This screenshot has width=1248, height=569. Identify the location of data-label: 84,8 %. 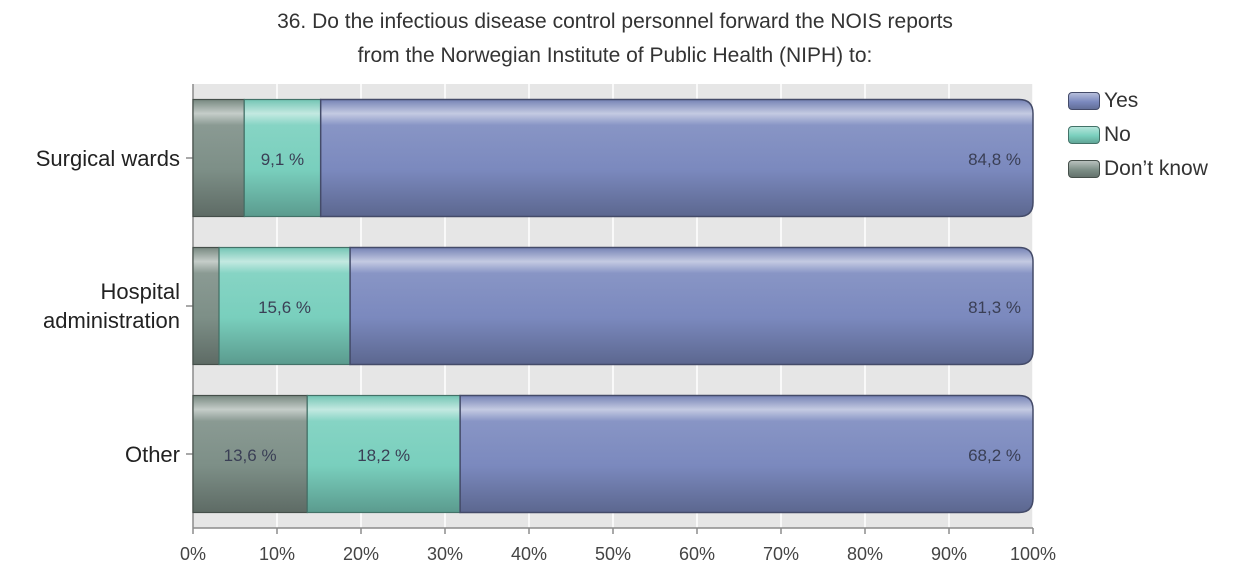
(994, 159).